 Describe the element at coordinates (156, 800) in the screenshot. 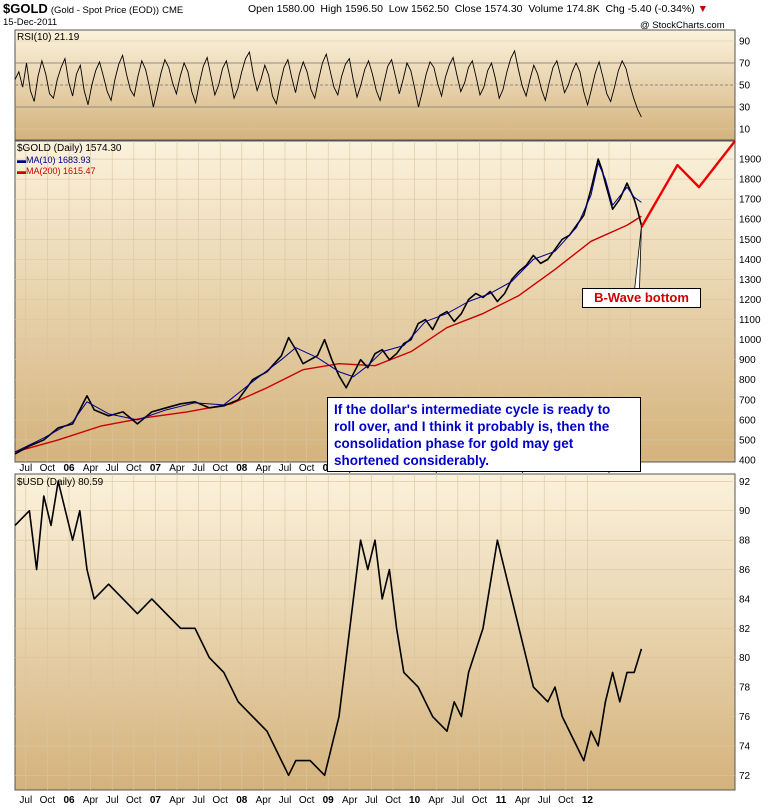

I see `x-tick-label: 07` at that location.